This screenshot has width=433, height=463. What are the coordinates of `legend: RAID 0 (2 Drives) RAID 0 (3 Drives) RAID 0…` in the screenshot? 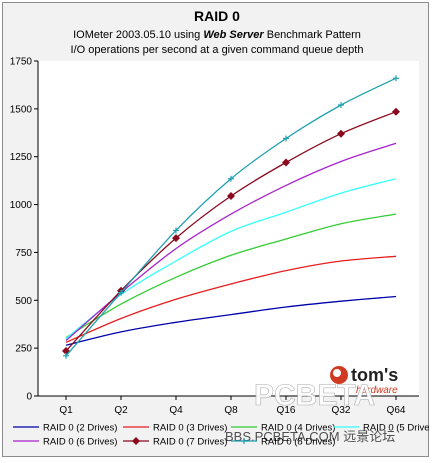 It's located at (221, 435).